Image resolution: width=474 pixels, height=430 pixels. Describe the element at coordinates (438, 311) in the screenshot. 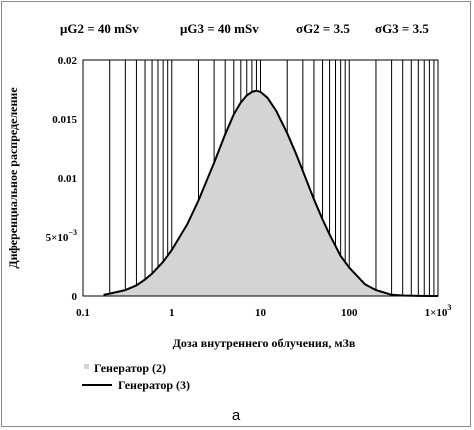

I see `x-tick-label: 1×10³` at that location.